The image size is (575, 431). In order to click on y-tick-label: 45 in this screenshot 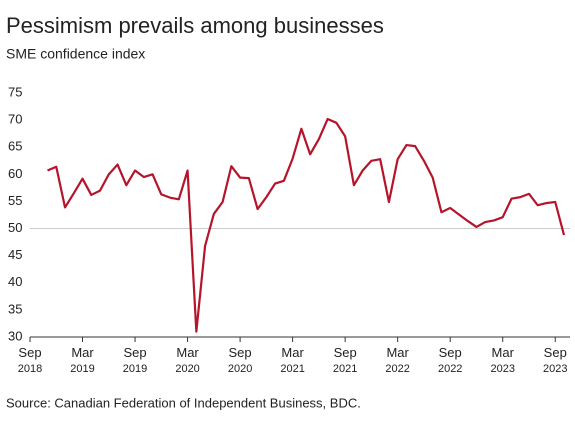, I will do `click(15, 254)`.